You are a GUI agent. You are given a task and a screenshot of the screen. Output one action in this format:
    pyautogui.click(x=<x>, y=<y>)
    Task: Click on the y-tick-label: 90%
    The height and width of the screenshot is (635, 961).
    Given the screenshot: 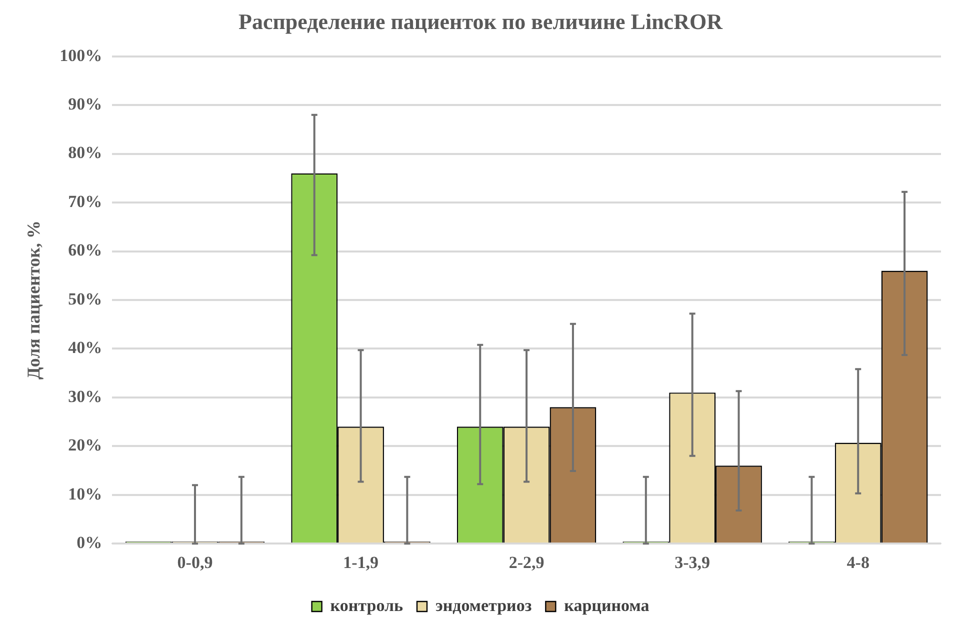 What is the action you would take?
    pyautogui.click(x=85, y=104)
    